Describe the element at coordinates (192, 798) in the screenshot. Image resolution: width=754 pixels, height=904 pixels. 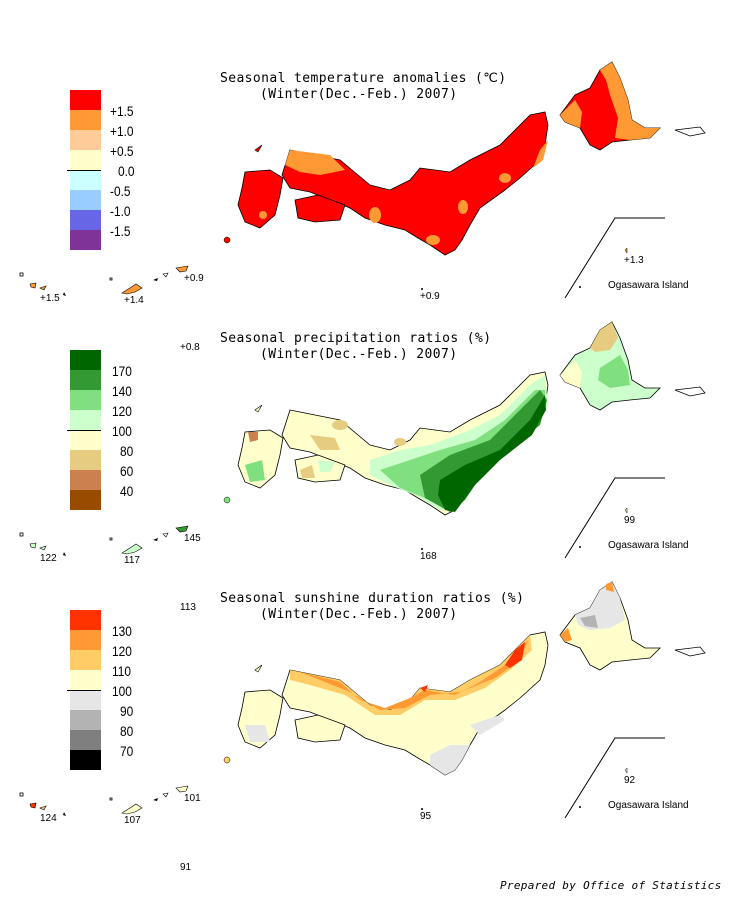
I see `station-value-amami: 101` at that location.